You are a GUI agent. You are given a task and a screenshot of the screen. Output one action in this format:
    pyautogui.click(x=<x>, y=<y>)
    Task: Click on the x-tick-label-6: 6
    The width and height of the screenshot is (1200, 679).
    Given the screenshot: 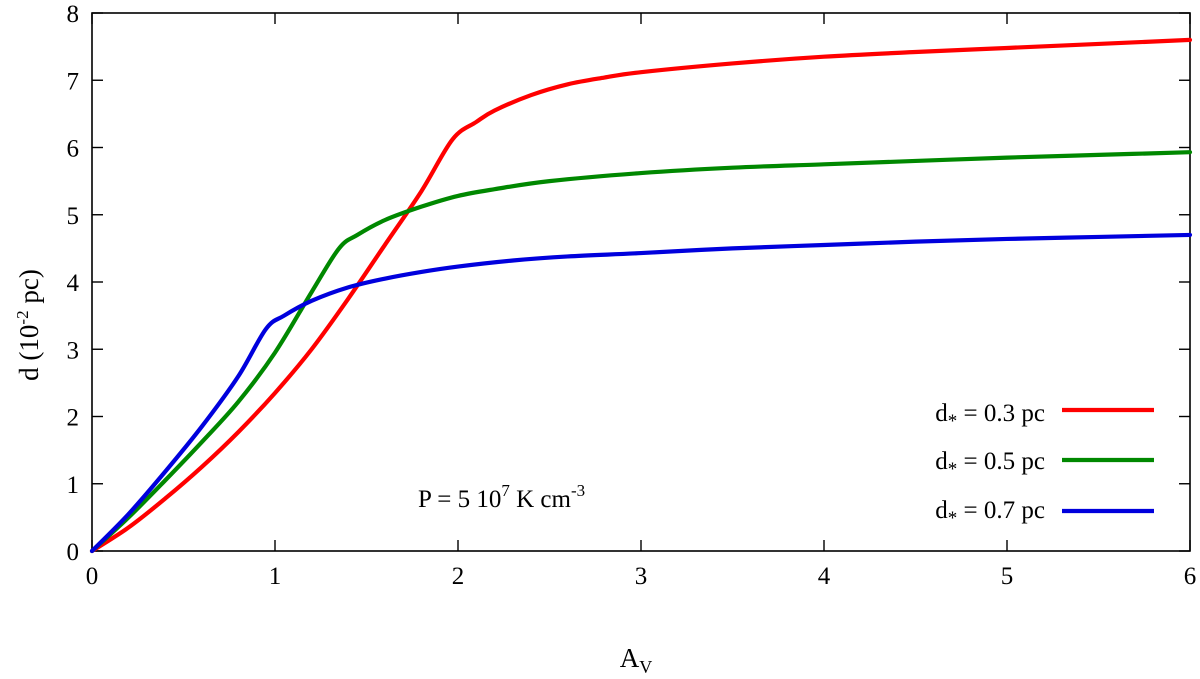 What is the action you would take?
    pyautogui.click(x=1190, y=576)
    